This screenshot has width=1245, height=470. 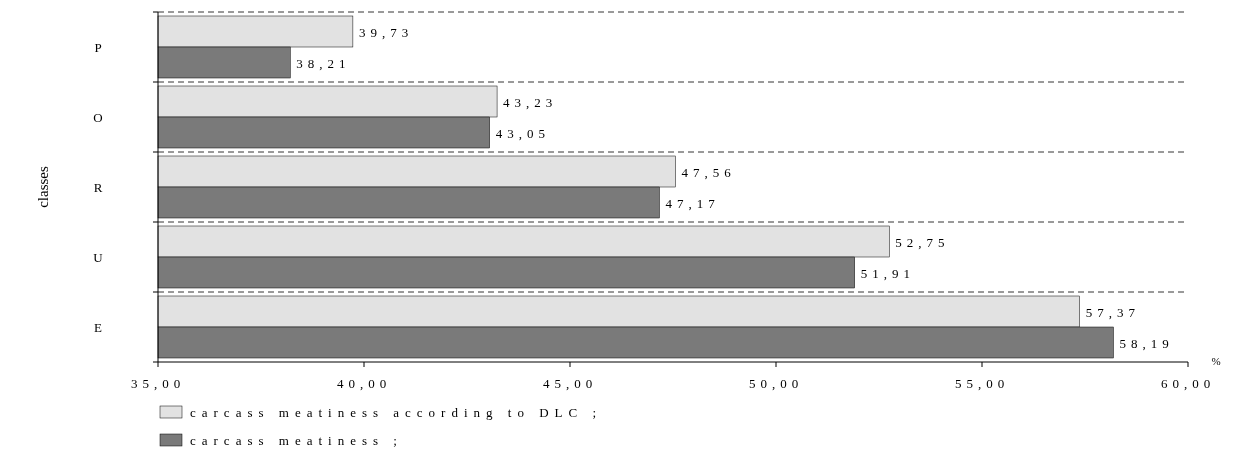 I want to click on data-label: 43,23, so click(x=530, y=102).